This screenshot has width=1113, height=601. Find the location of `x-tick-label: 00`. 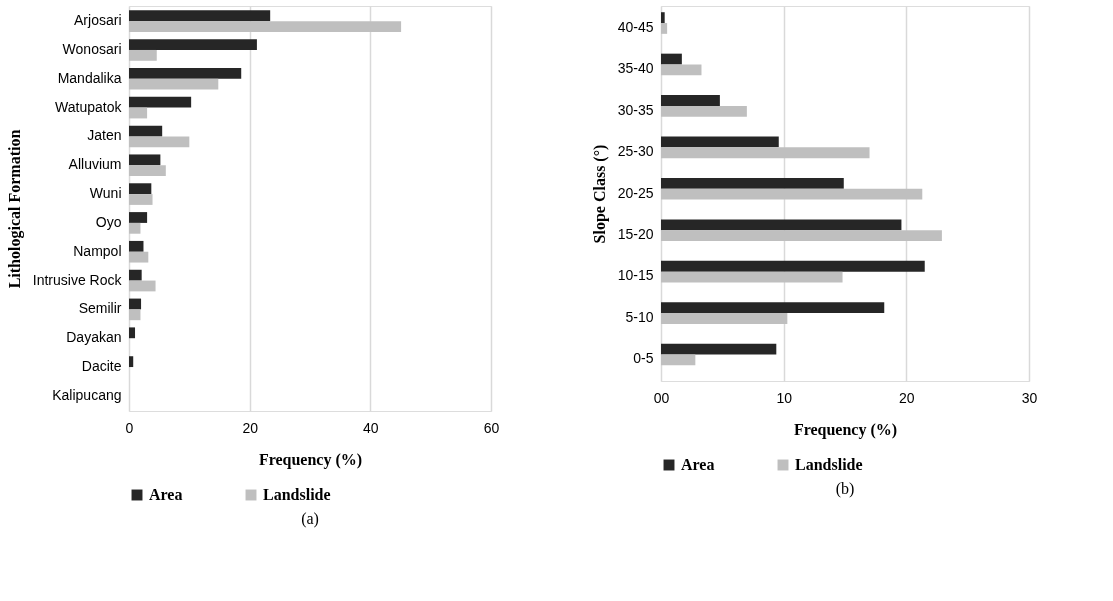

x-tick-label: 00 is located at coordinates (661, 397).